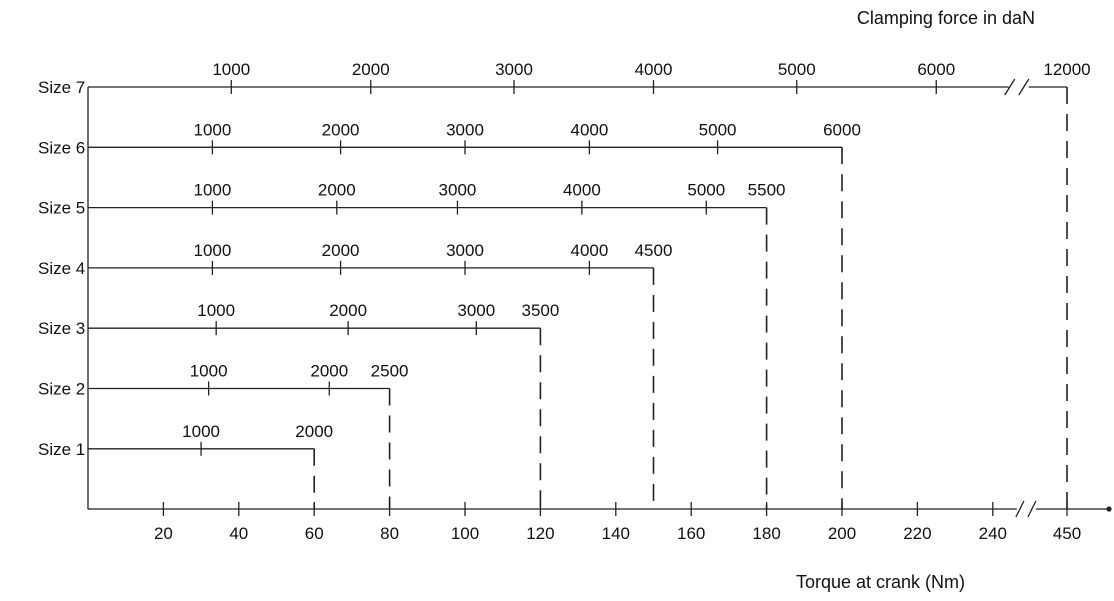 The height and width of the screenshot is (601, 1114). What do you see at coordinates (540, 533) in the screenshot?
I see `x-tick-label: 120` at bounding box center [540, 533].